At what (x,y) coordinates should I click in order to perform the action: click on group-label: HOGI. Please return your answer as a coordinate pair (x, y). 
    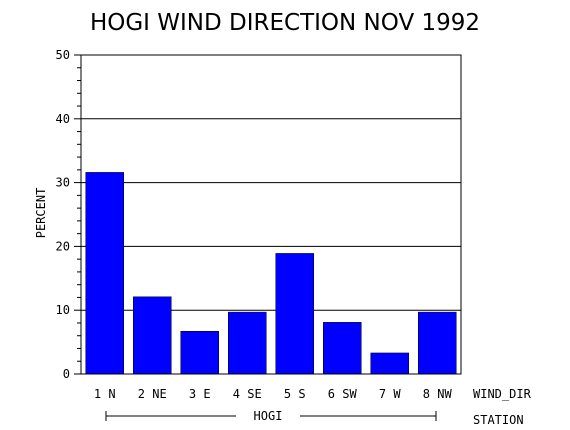
    Looking at the image, I should click on (268, 416).